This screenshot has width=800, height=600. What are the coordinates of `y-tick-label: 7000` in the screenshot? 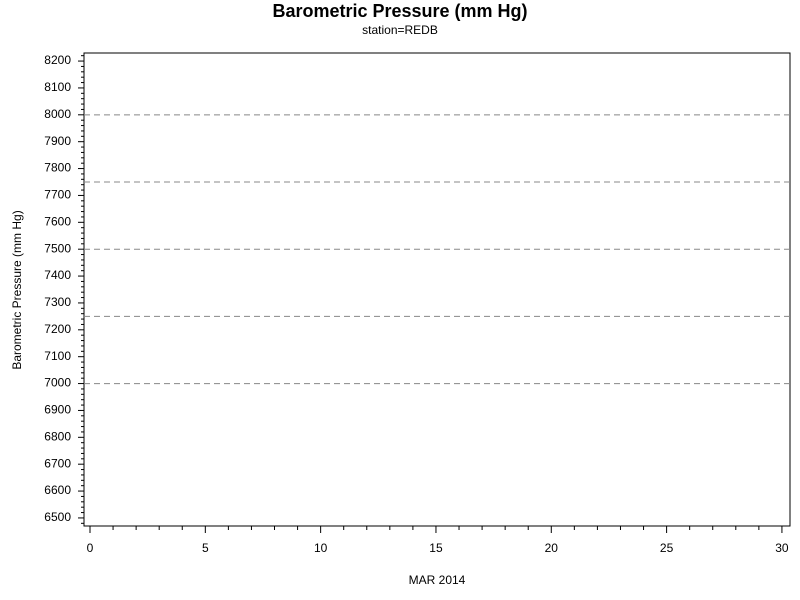 It's located at (57, 383).